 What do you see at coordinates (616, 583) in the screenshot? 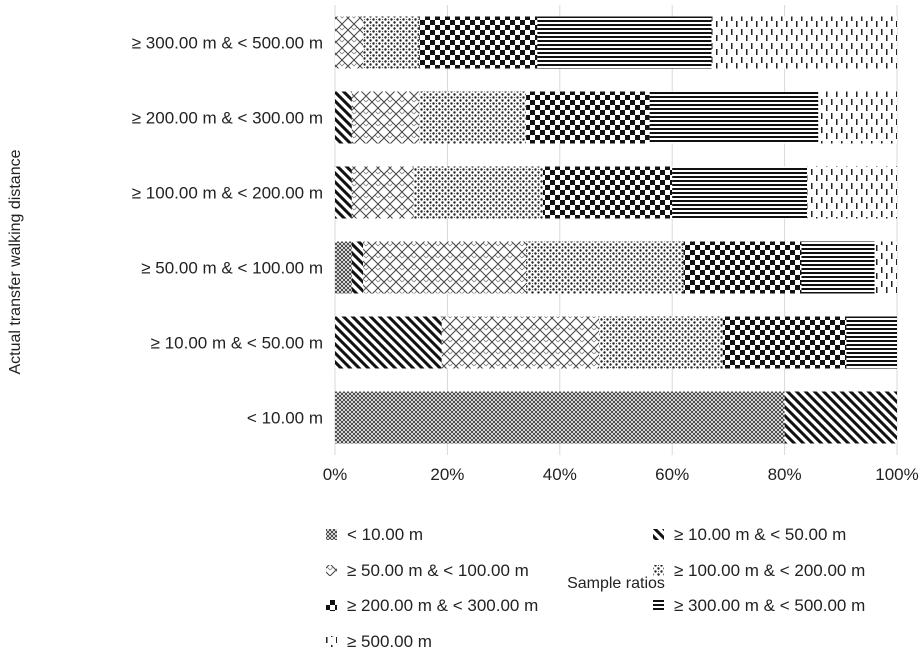
I see `x-axis-title: Sample ratios` at bounding box center [616, 583].